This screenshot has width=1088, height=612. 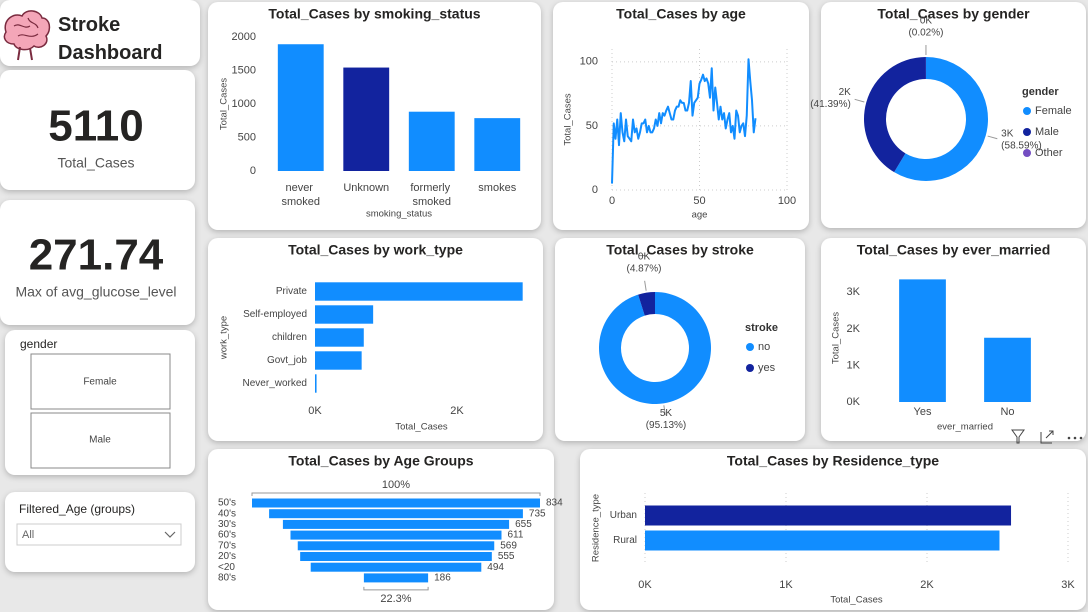 What do you see at coordinates (495, 567) in the screenshot?
I see `data-label: 494` at bounding box center [495, 567].